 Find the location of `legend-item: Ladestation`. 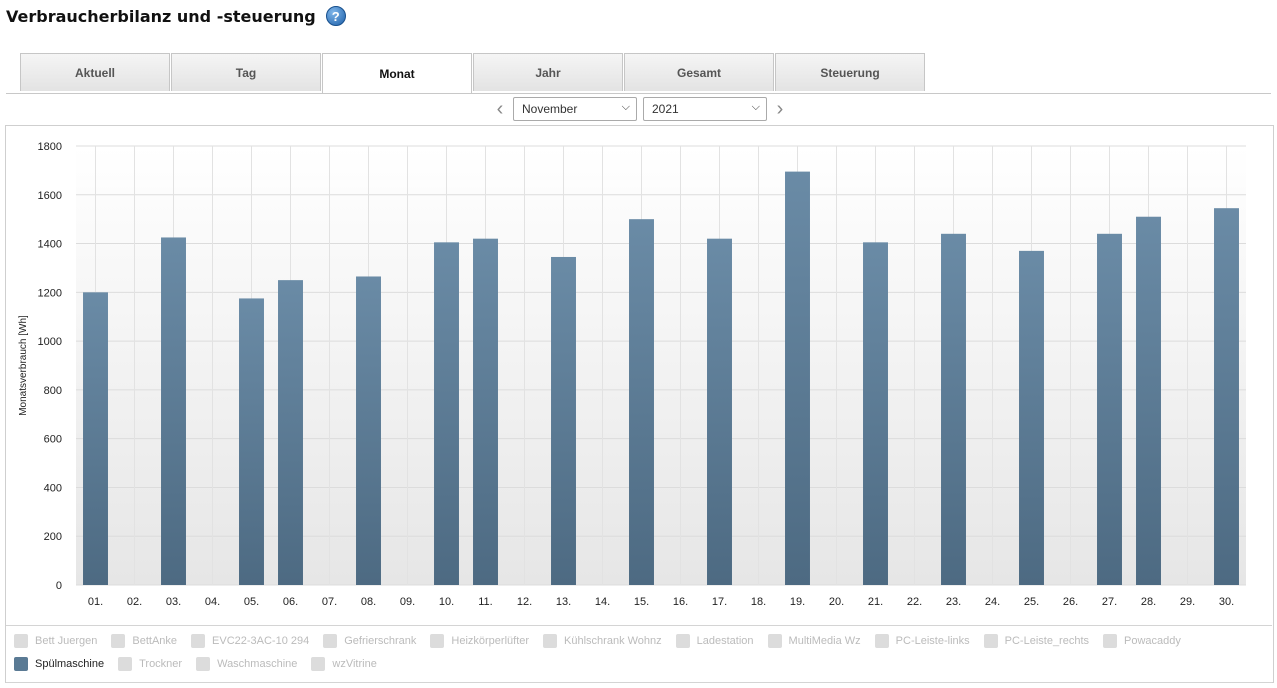

legend-item: Ladestation is located at coordinates (714, 641).